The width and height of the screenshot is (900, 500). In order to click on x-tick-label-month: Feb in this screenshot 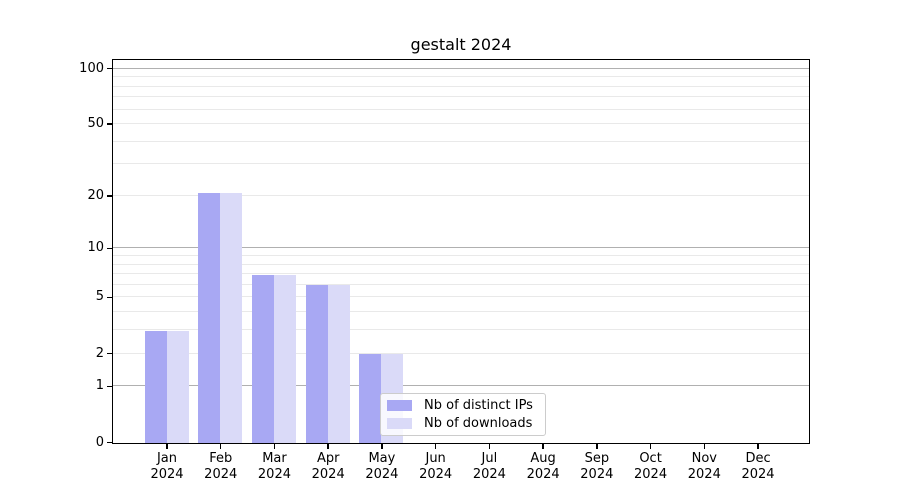, I will do `click(221, 458)`.